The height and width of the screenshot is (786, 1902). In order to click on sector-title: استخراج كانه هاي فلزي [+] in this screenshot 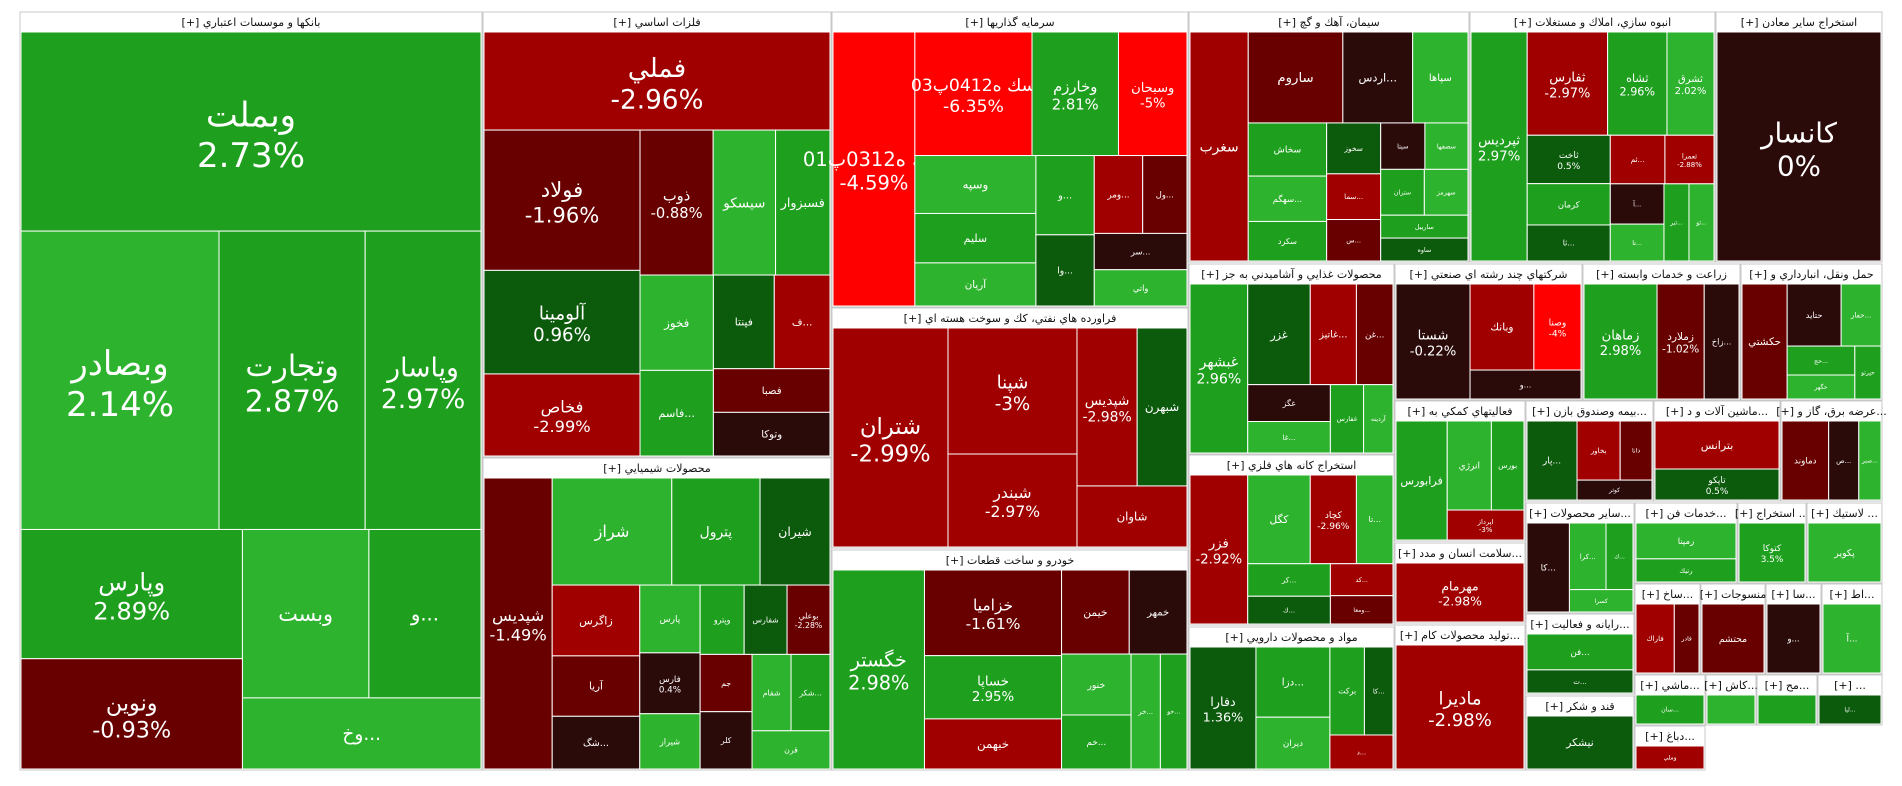, I will do `click(1292, 465)`.